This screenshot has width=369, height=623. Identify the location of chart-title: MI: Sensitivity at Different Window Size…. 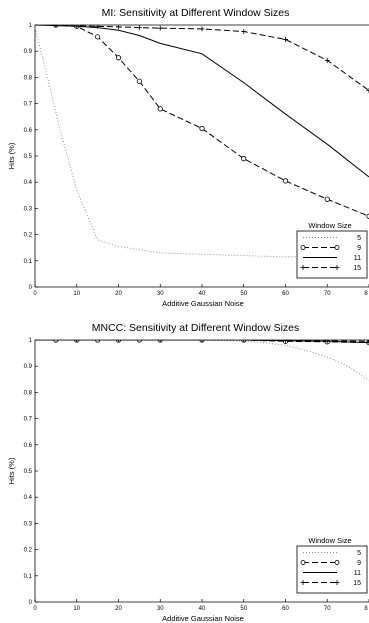
(196, 13).